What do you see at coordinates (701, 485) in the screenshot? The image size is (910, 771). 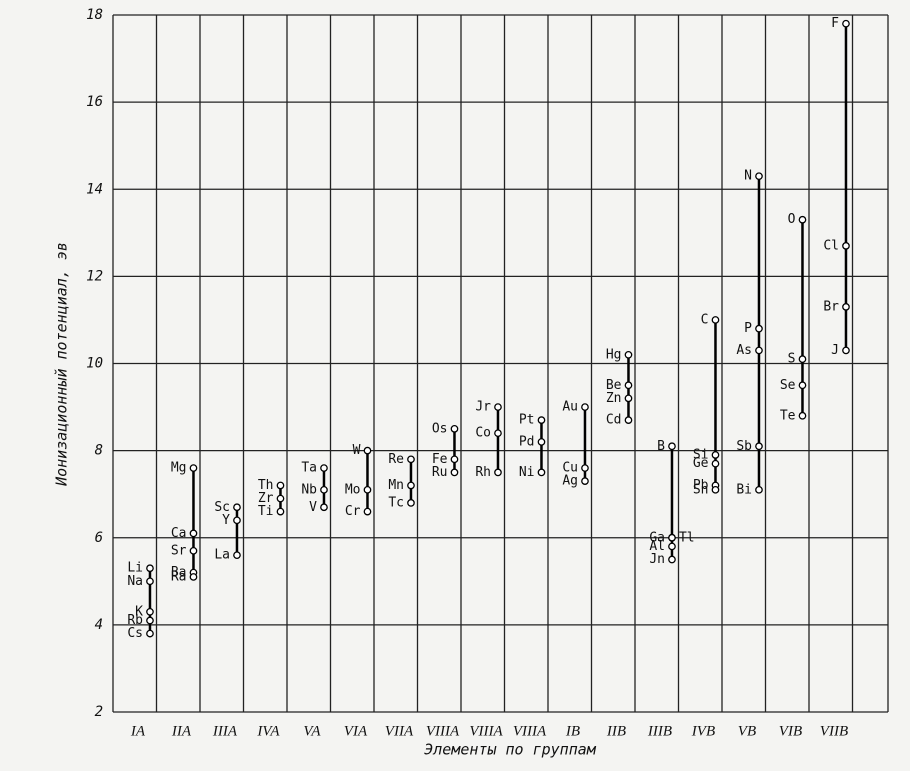 I see `element-label: Pb` at bounding box center [701, 485].